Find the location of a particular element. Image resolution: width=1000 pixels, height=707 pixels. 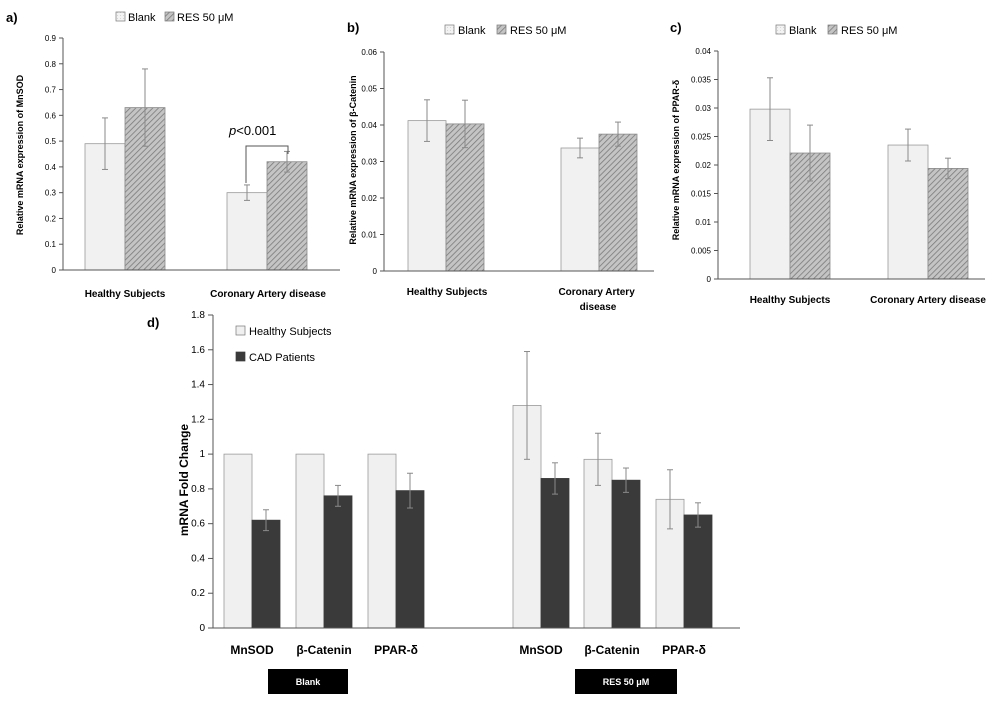

y-axis-label-d: mRNA Fold Change is located at coordinates (184, 480).